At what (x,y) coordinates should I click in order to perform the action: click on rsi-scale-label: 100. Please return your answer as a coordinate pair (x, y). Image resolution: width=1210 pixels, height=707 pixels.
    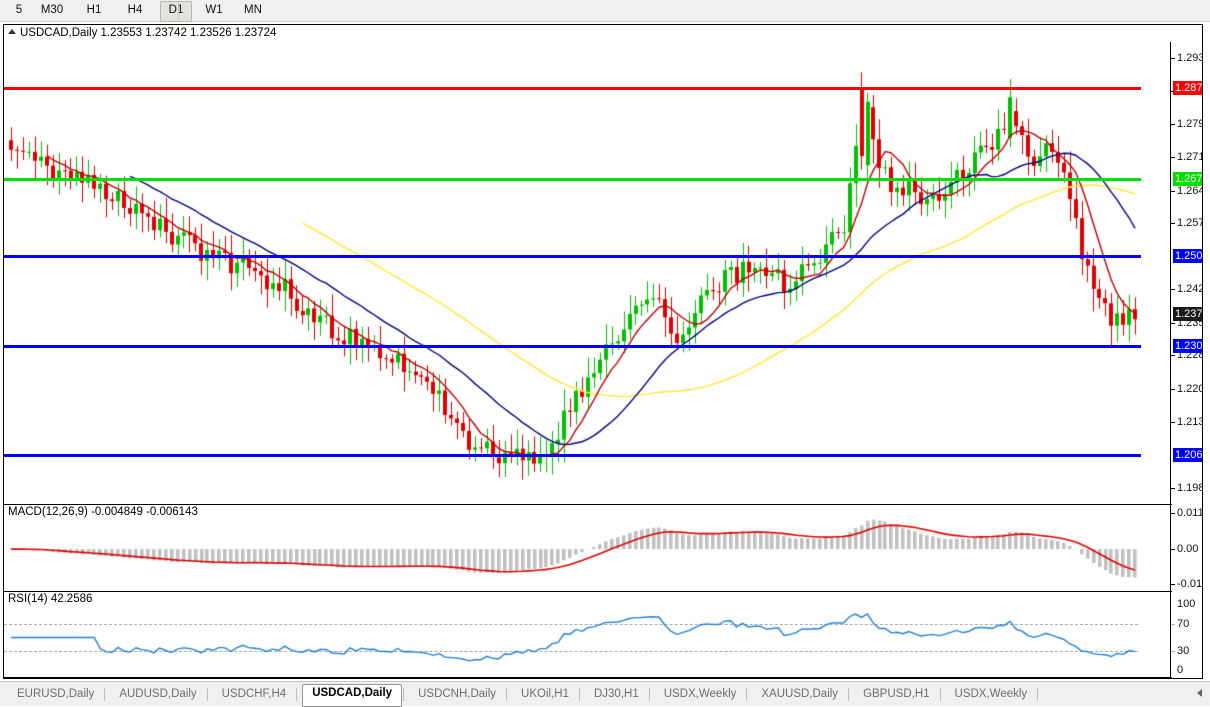
    Looking at the image, I should click on (1186, 604).